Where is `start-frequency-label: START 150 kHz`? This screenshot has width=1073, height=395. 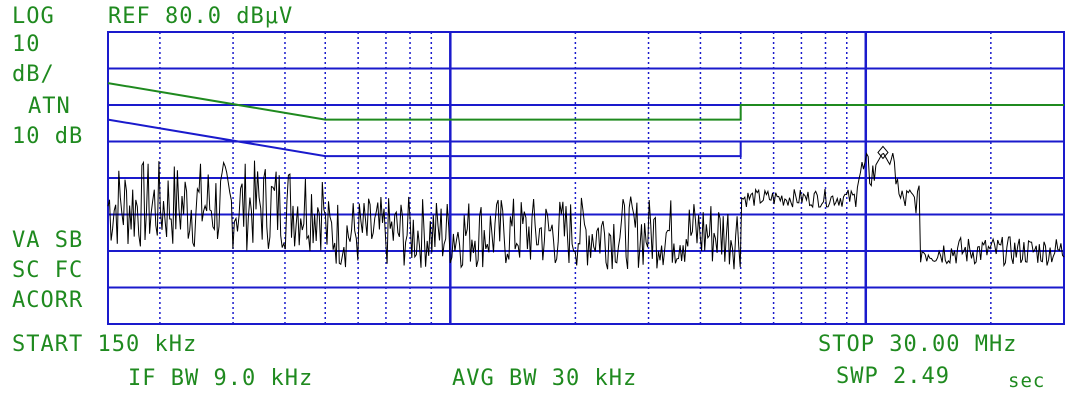 start-frequency-label: START 150 kHz is located at coordinates (105, 344).